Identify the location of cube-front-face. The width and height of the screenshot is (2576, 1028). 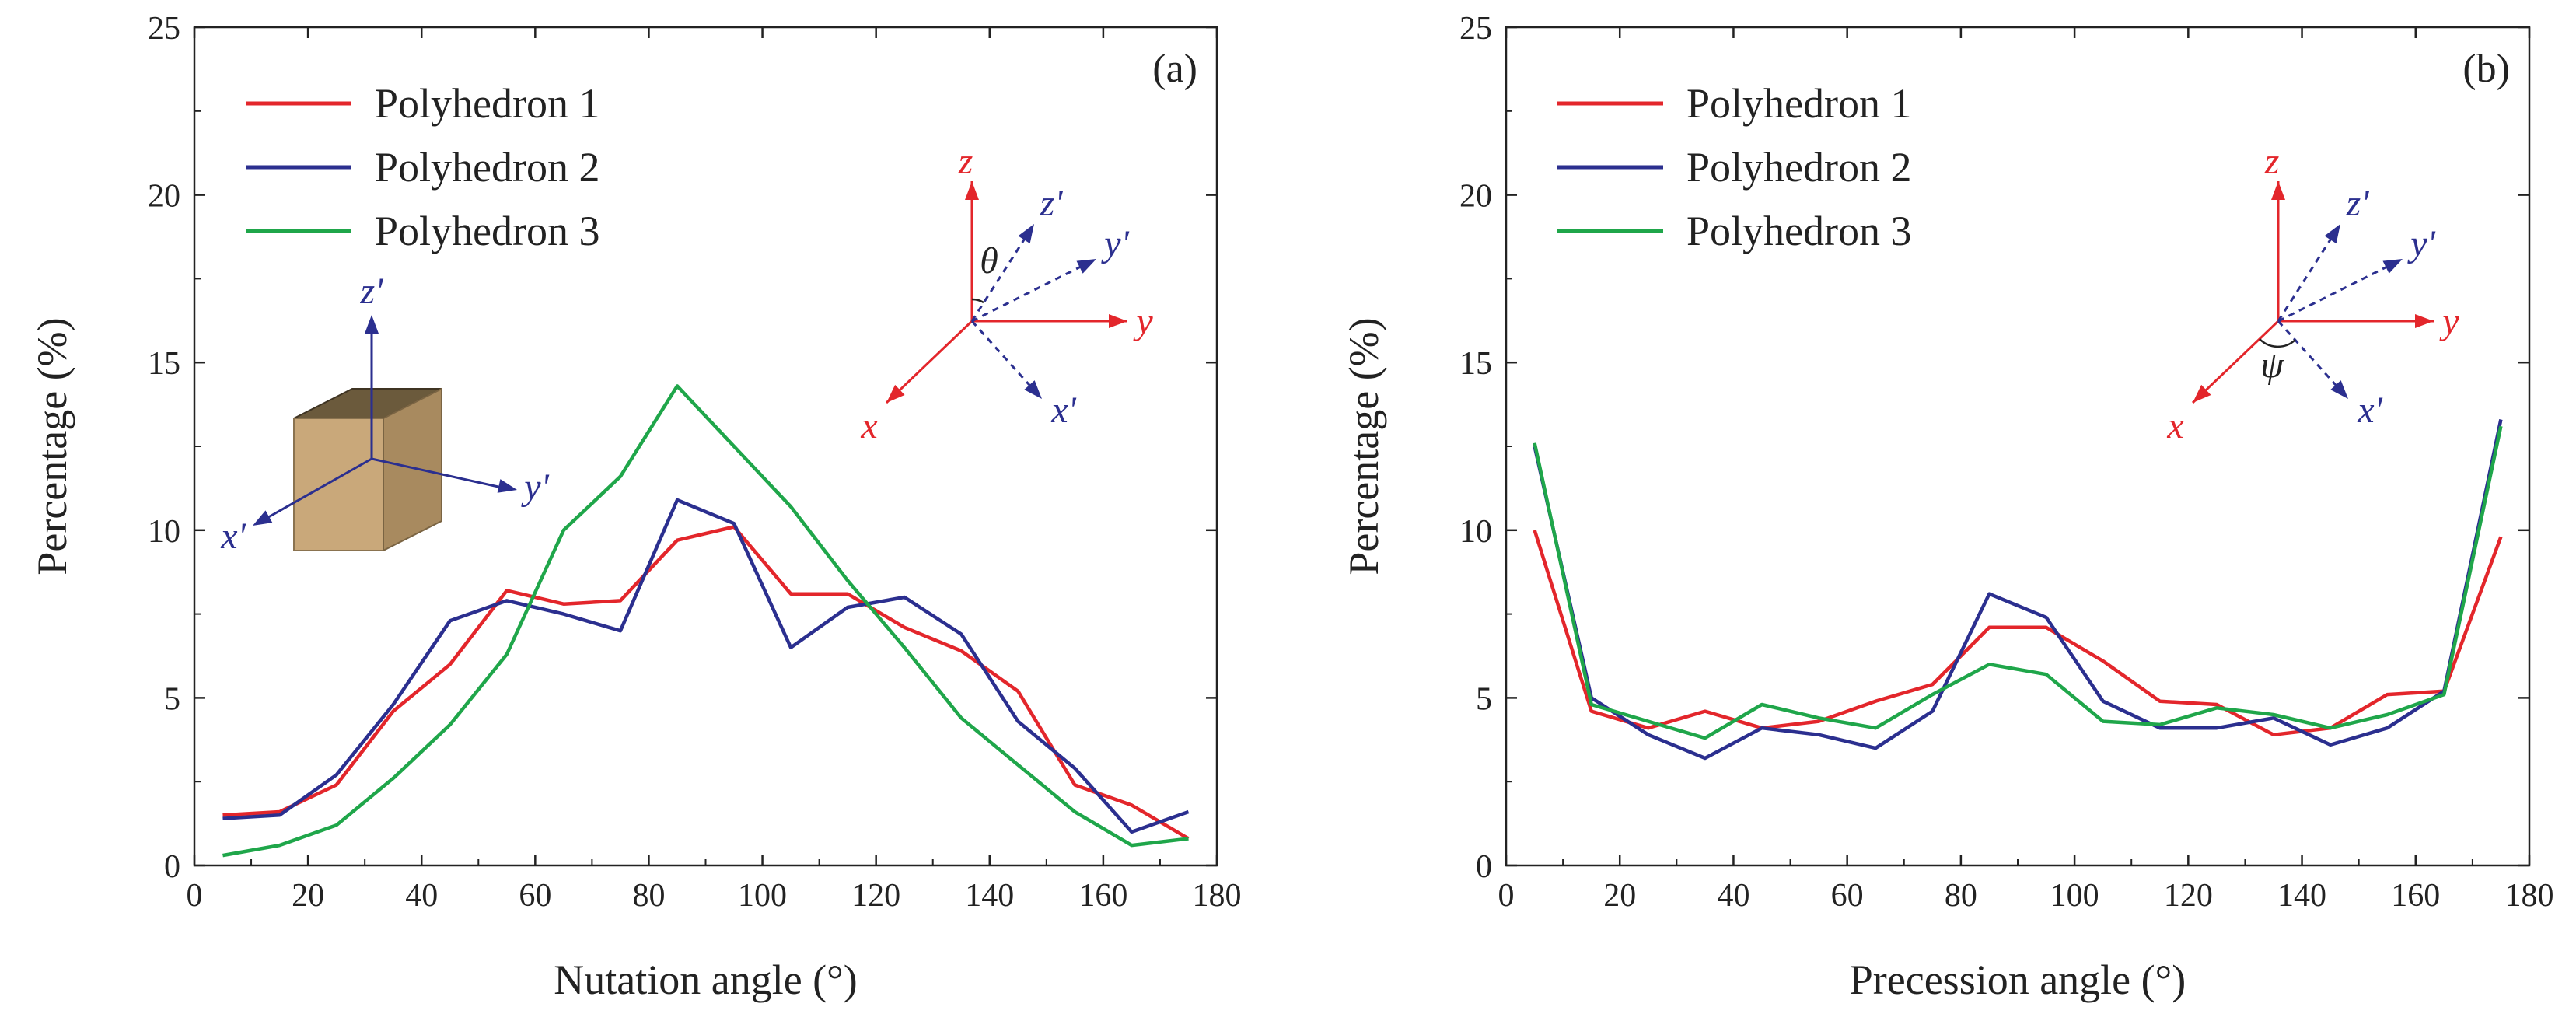
(338, 485).